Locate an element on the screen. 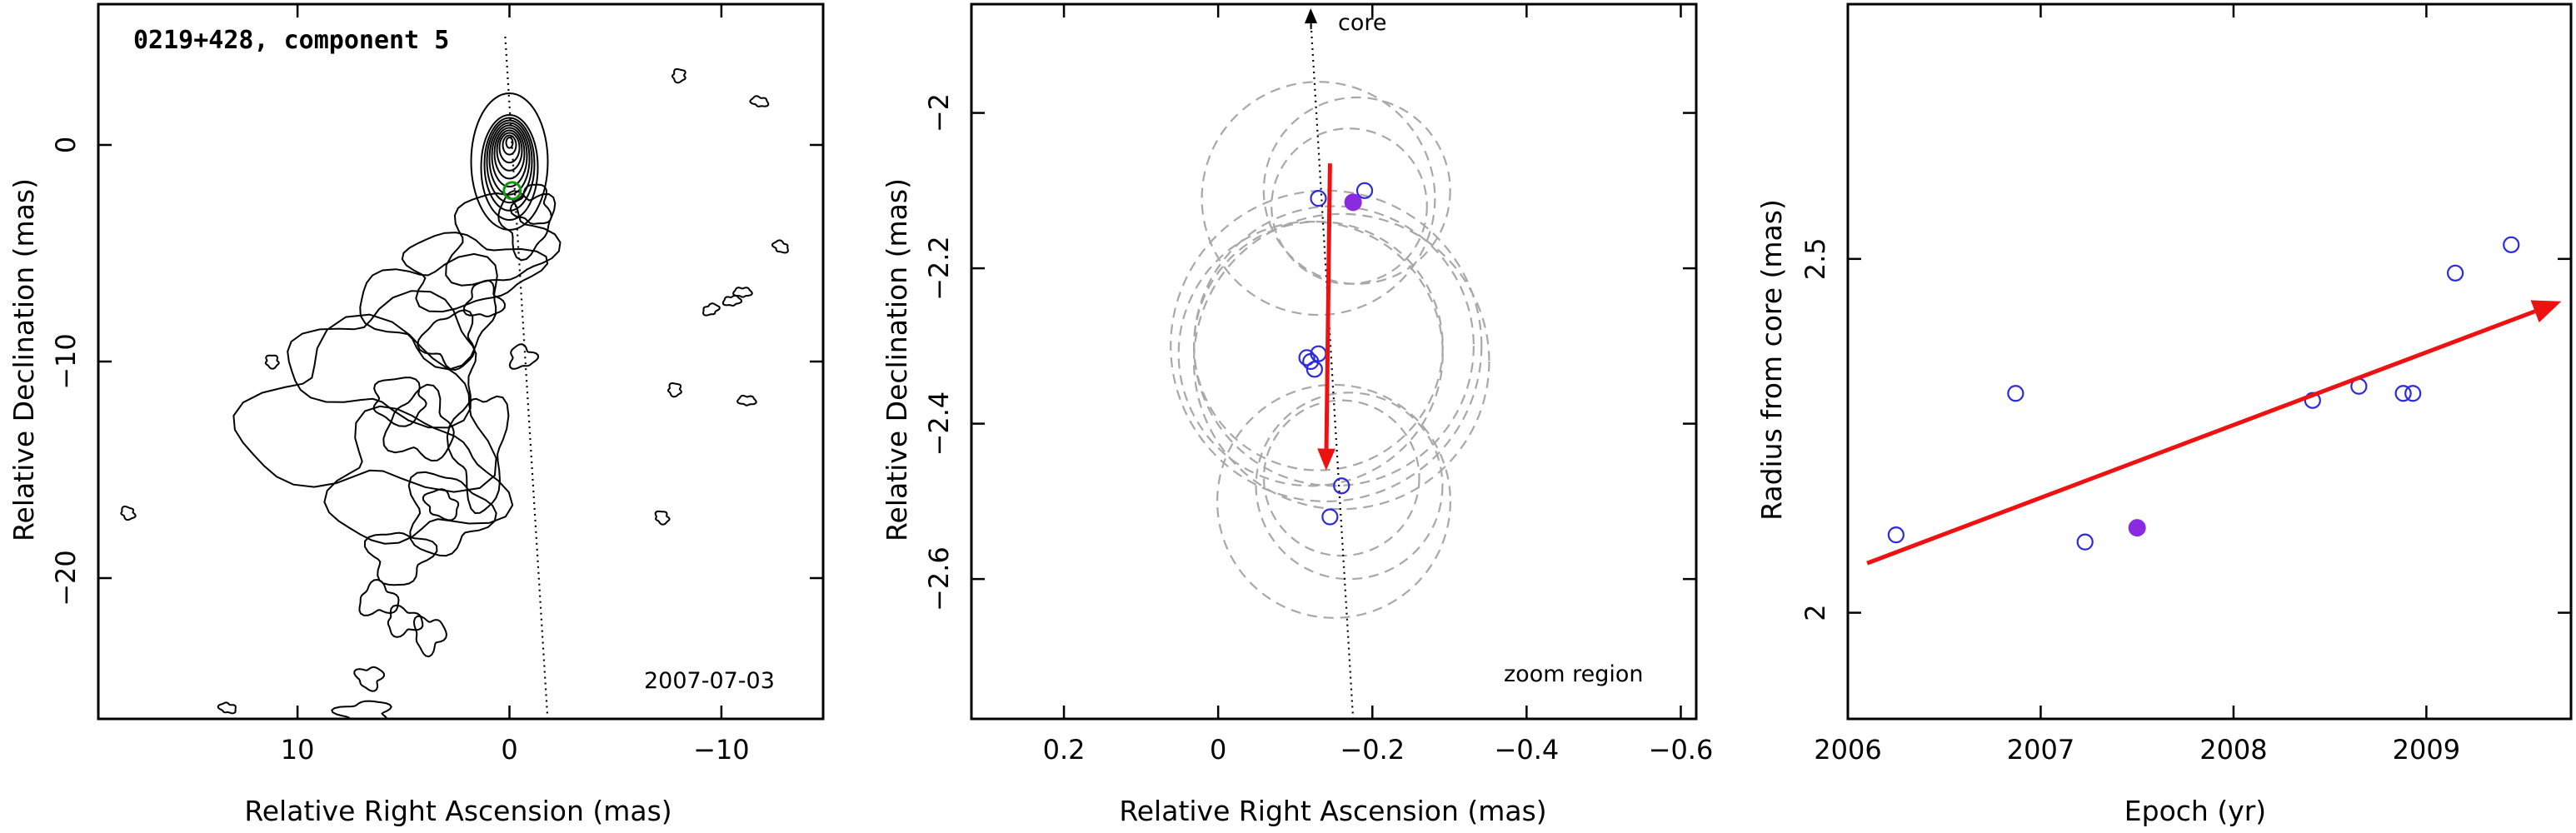 This screenshot has width=2576, height=833. zoom-filled-point is located at coordinates (1353, 202).